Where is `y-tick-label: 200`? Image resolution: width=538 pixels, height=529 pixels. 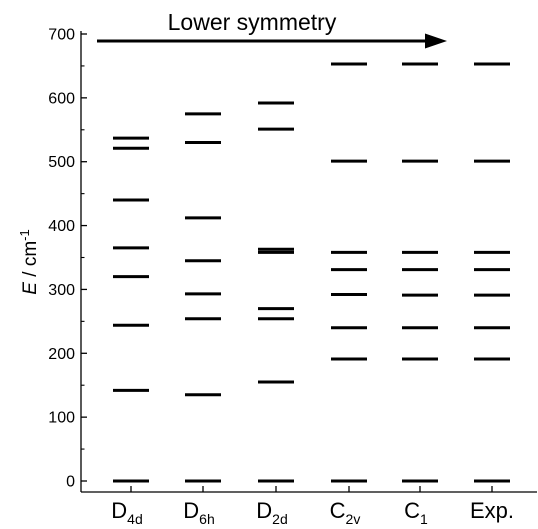 y-tick-label: 200 is located at coordinates (61, 354).